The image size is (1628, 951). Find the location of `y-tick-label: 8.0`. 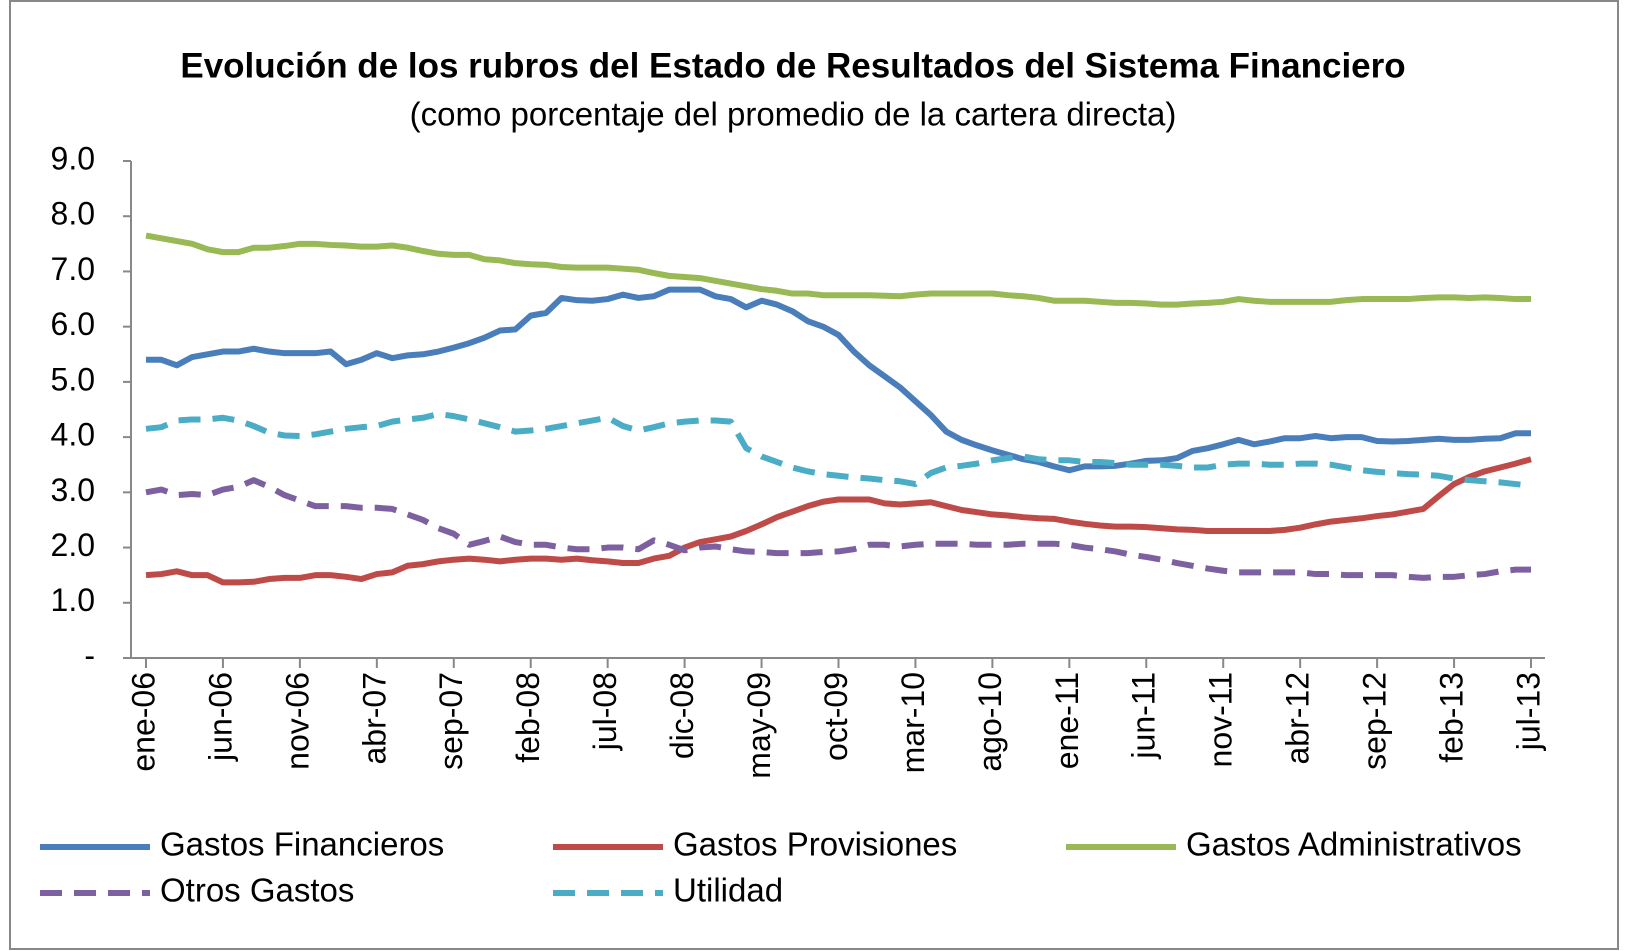

y-tick-label: 8.0 is located at coordinates (73, 214).